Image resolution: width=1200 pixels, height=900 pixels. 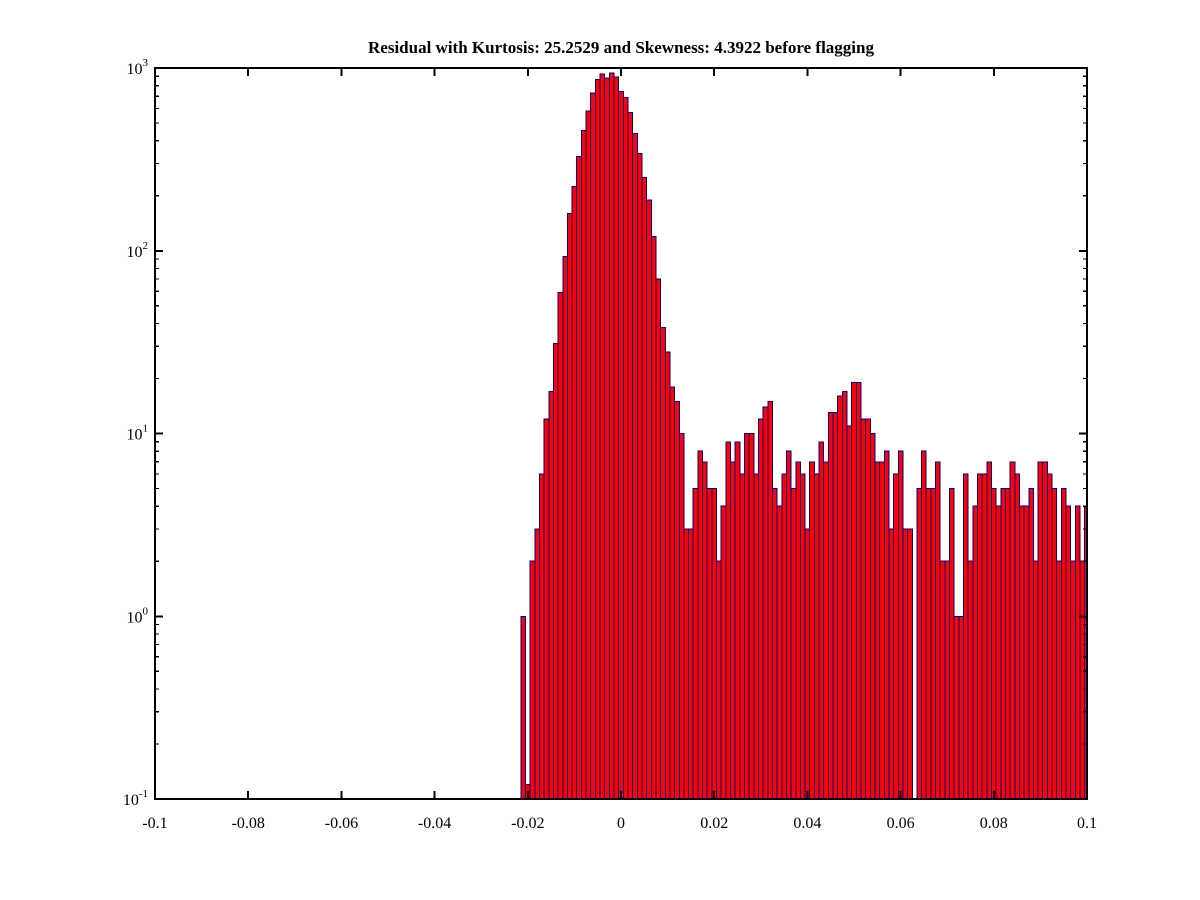 What do you see at coordinates (807, 823) in the screenshot?
I see `x-tick-label: 0.04` at bounding box center [807, 823].